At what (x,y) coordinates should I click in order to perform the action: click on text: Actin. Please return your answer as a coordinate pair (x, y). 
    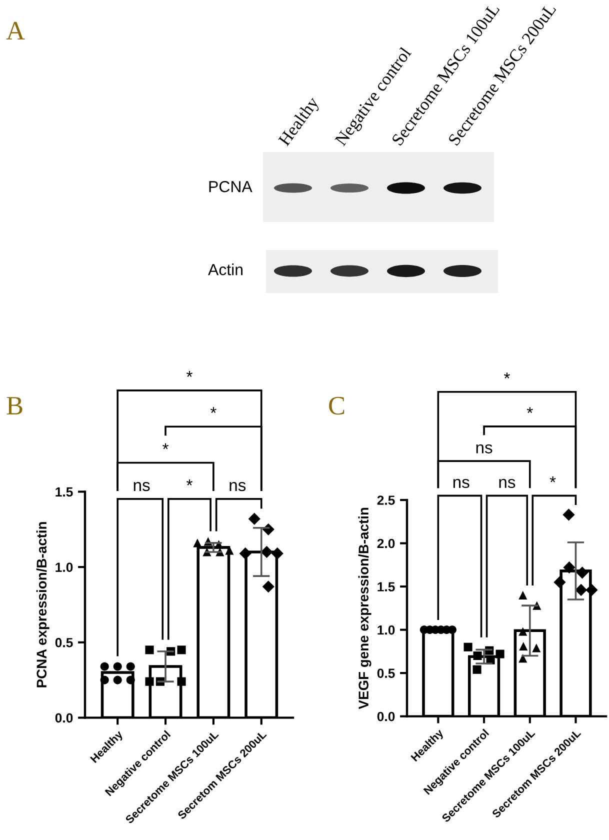
    Looking at the image, I should click on (225, 270).